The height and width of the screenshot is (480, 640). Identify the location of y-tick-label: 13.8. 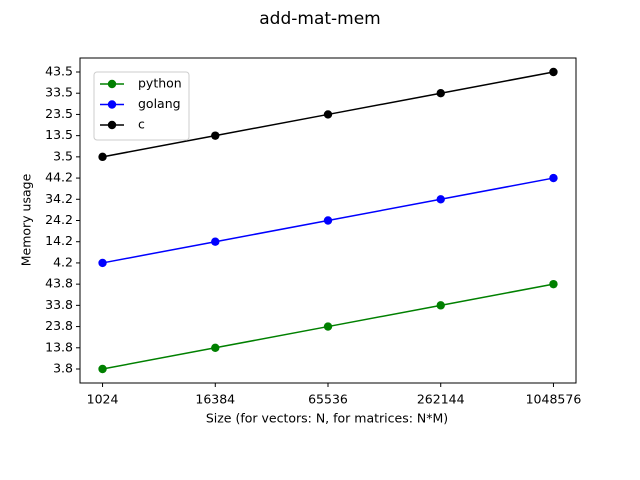
(59, 346).